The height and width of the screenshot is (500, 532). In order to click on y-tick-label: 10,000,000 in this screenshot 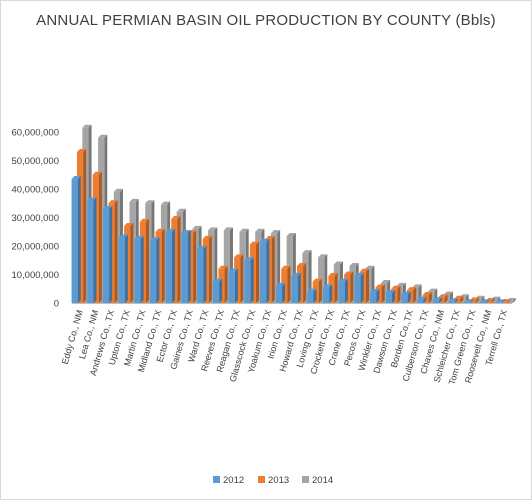, I will do `click(35, 275)`.